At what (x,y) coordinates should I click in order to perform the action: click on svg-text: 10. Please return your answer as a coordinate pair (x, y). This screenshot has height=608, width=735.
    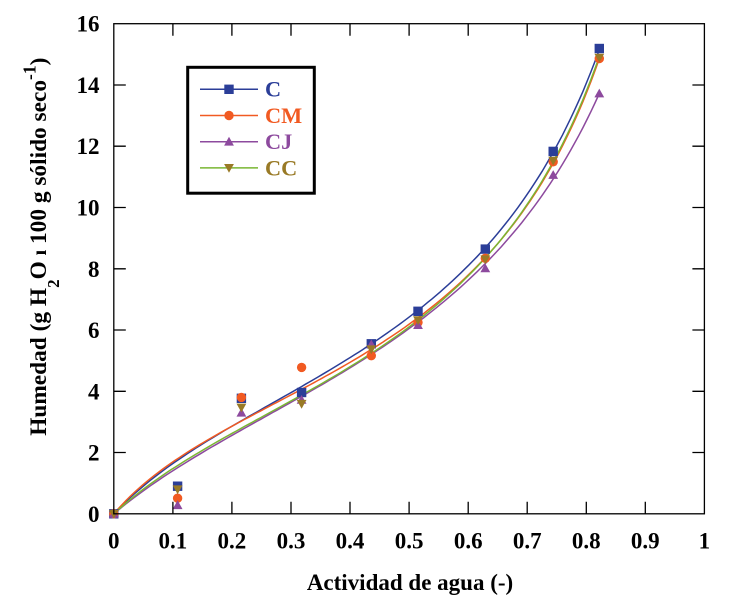
    Looking at the image, I should click on (88, 208).